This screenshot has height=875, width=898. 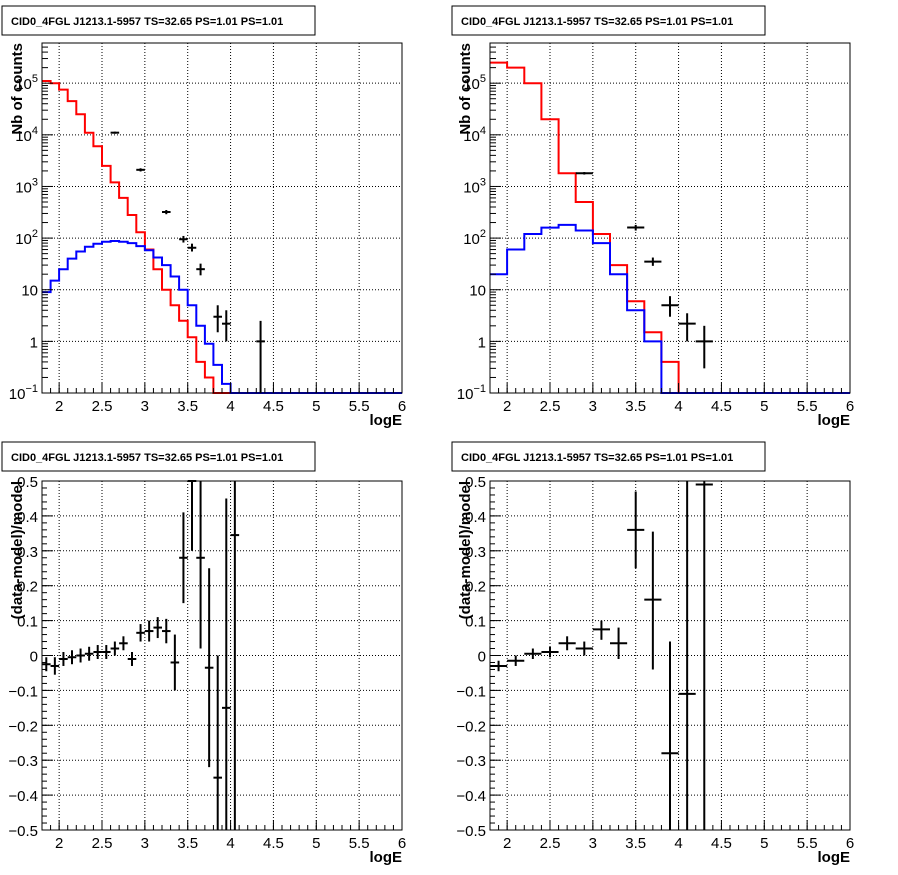 What do you see at coordinates (475, 622) in the screenshot?
I see `panel3-y-tick-label-6: 0.1` at bounding box center [475, 622].